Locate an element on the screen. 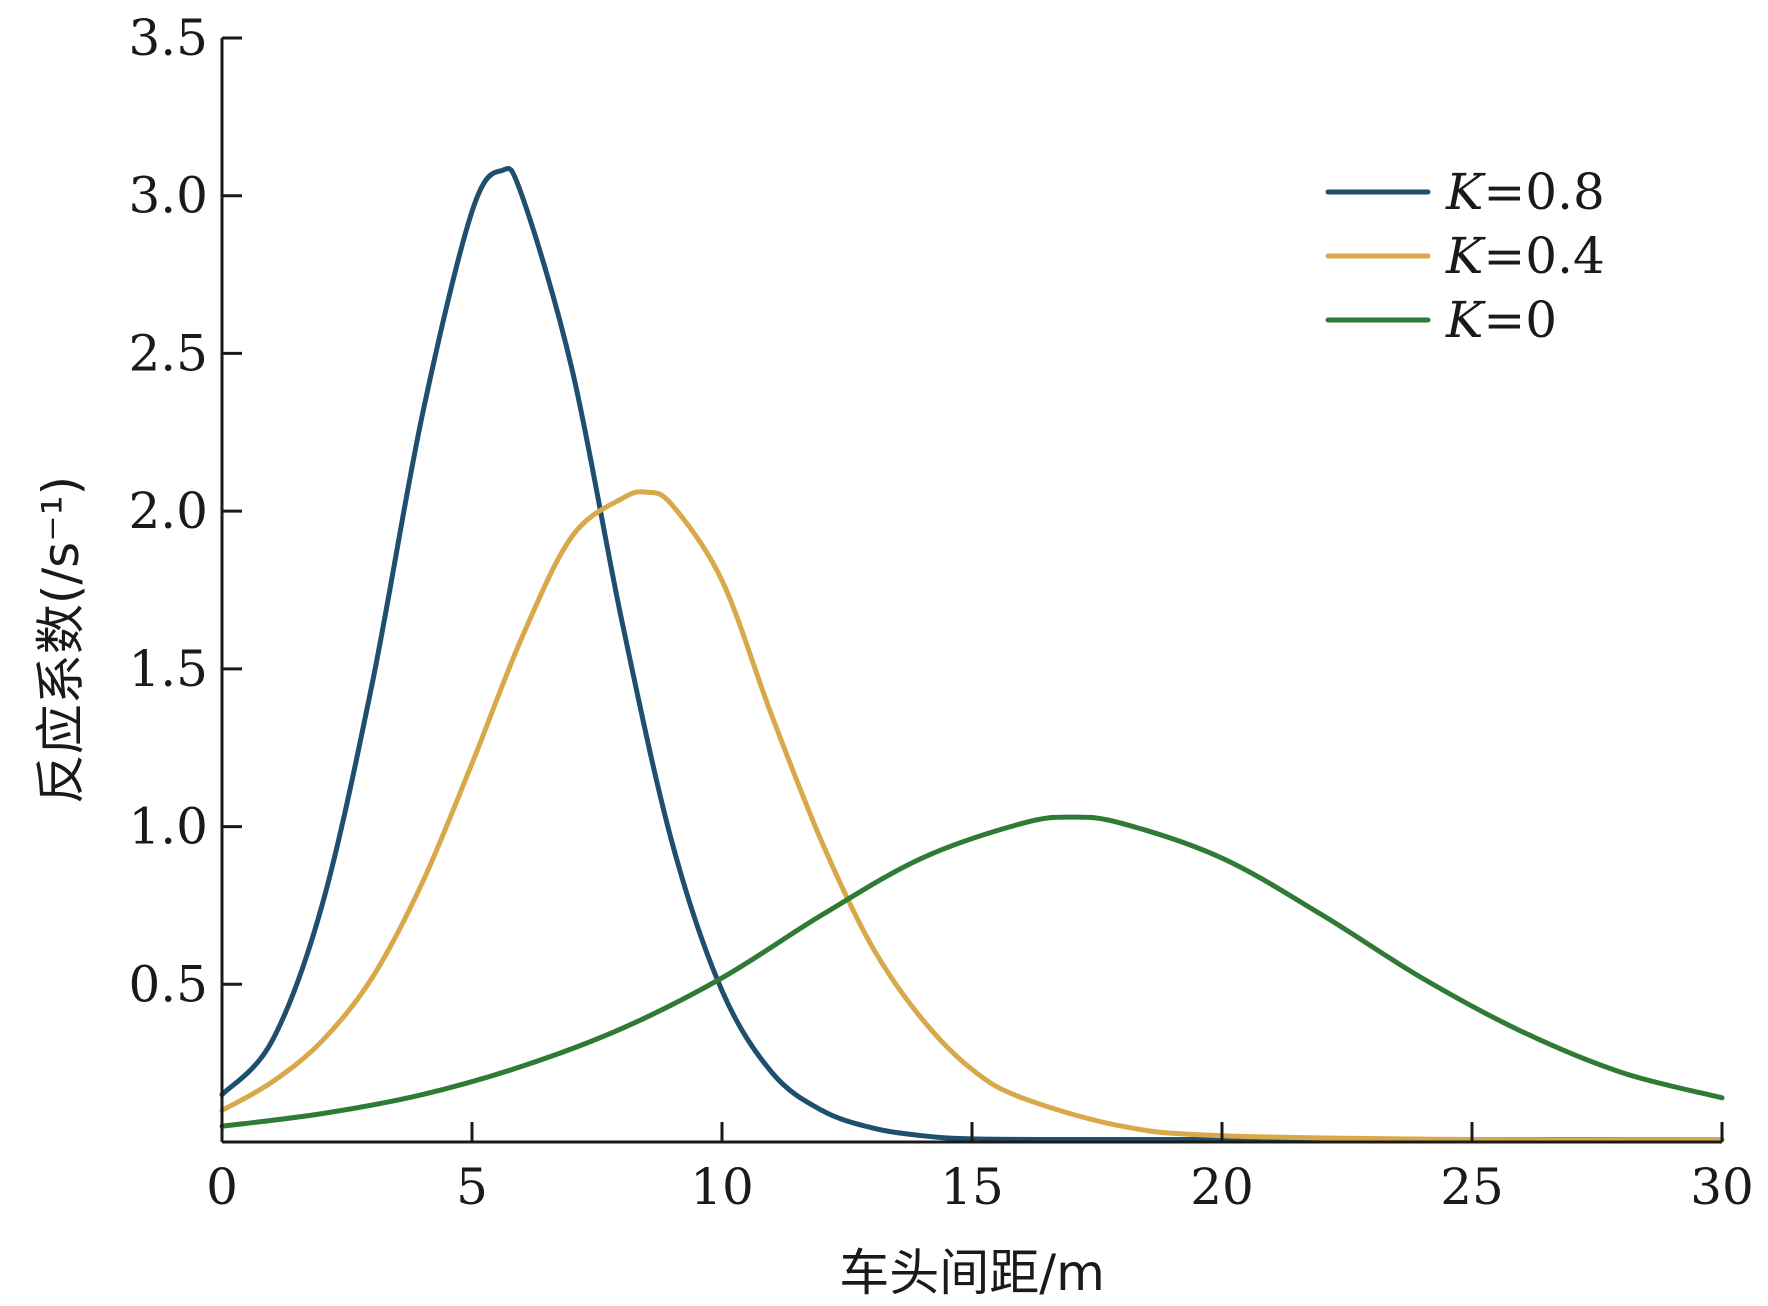  y-tick-label: 3.0 is located at coordinates (168, 196).